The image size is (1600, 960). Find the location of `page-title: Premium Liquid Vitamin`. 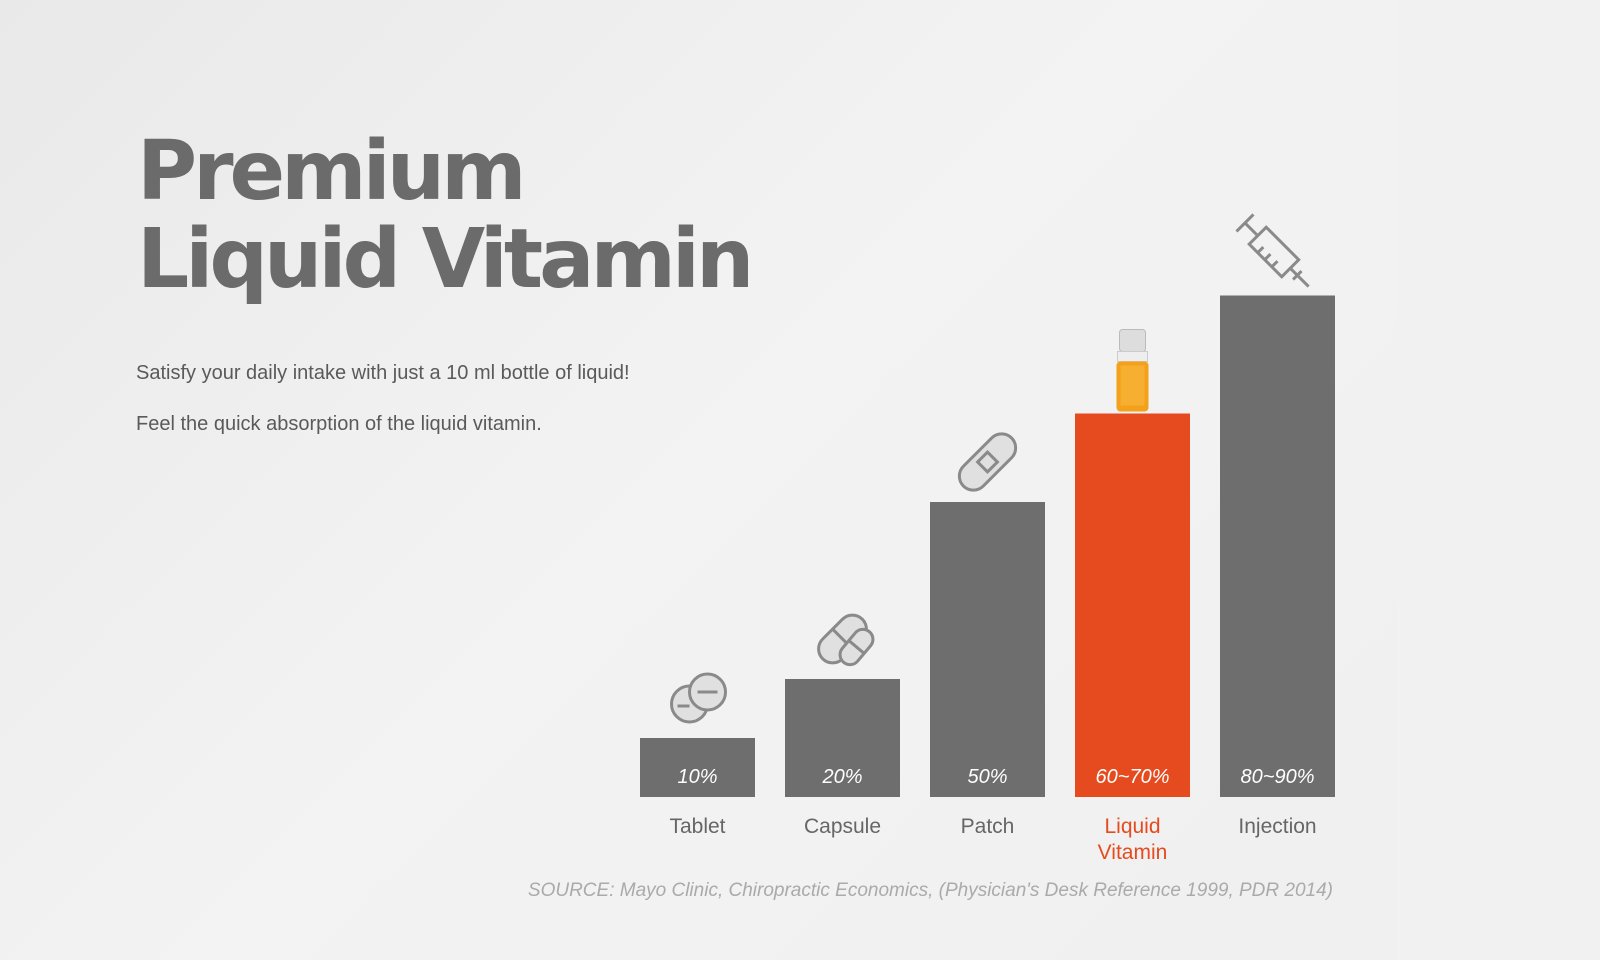

page-title: Premium Liquid Vitamin is located at coordinates (445, 215).